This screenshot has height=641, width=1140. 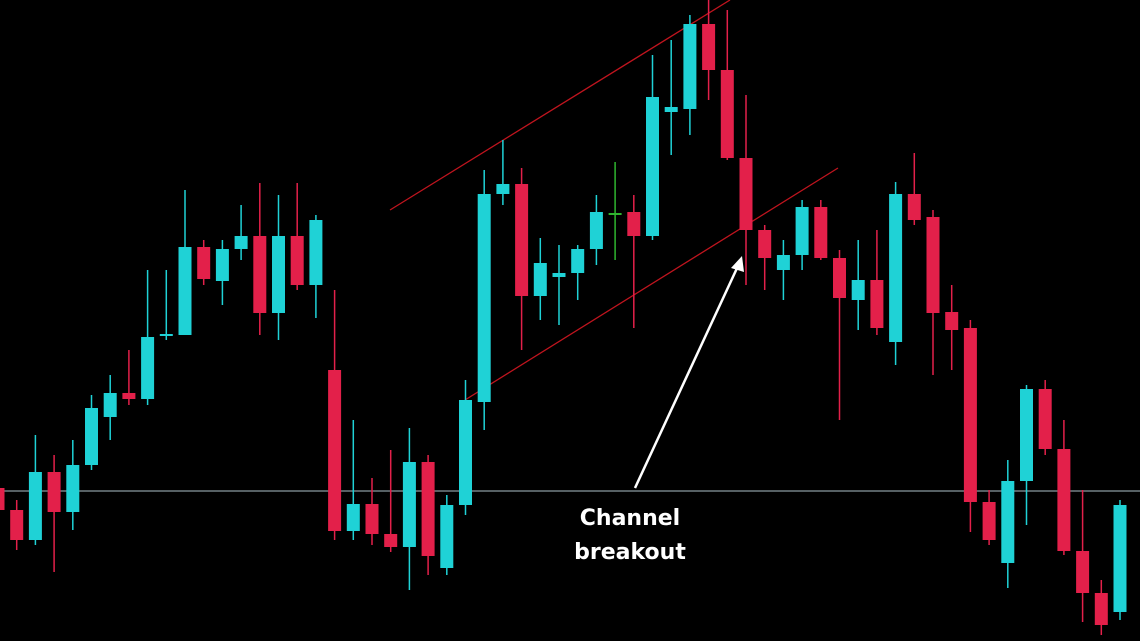 What do you see at coordinates (630, 535) in the screenshot?
I see `annotation: Channel breakout` at bounding box center [630, 535].